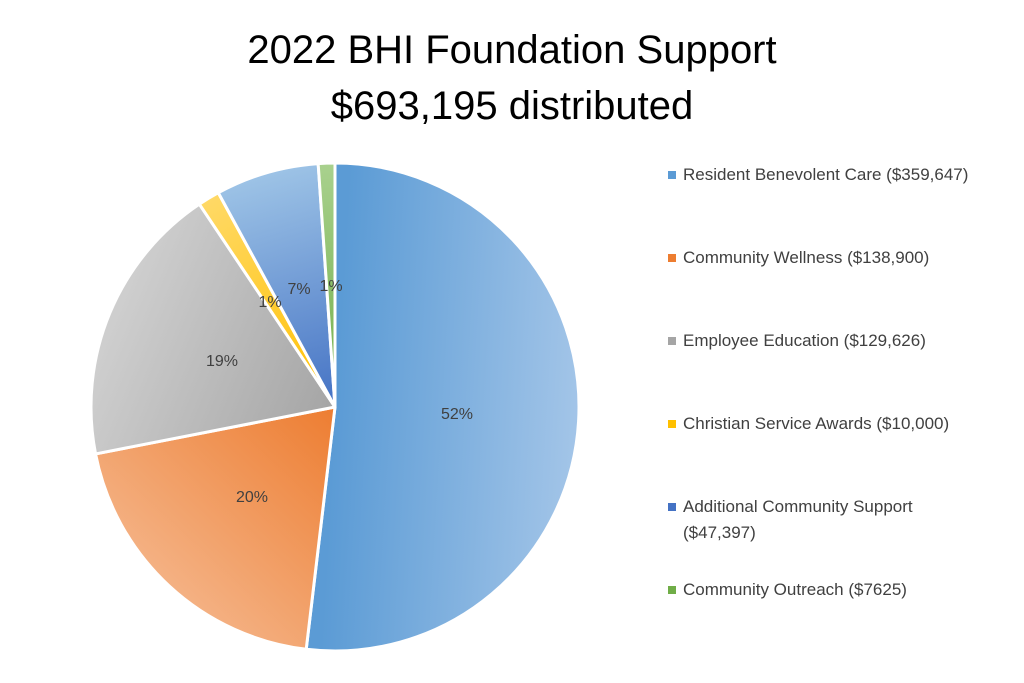 The image size is (1024, 683). Describe the element at coordinates (816, 423) in the screenshot. I see `legend-label: Christian Service Awards ($10,000)` at that location.